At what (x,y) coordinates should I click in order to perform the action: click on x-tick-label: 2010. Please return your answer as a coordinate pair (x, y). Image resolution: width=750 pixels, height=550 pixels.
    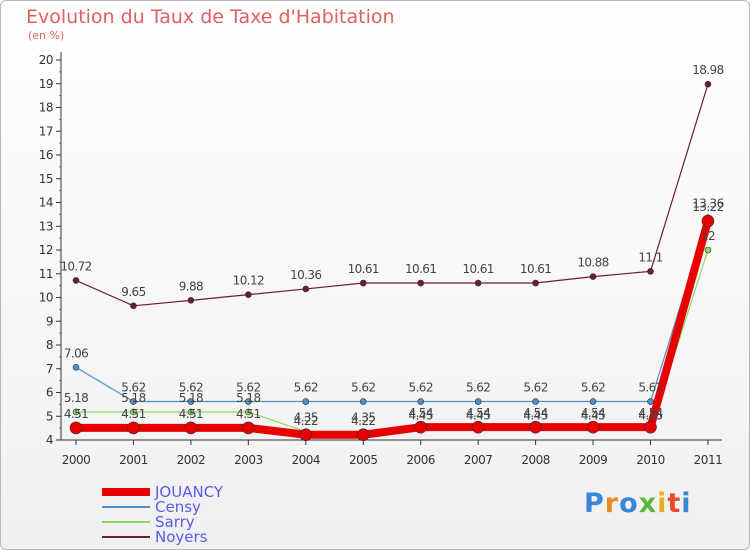
    Looking at the image, I should click on (650, 460).